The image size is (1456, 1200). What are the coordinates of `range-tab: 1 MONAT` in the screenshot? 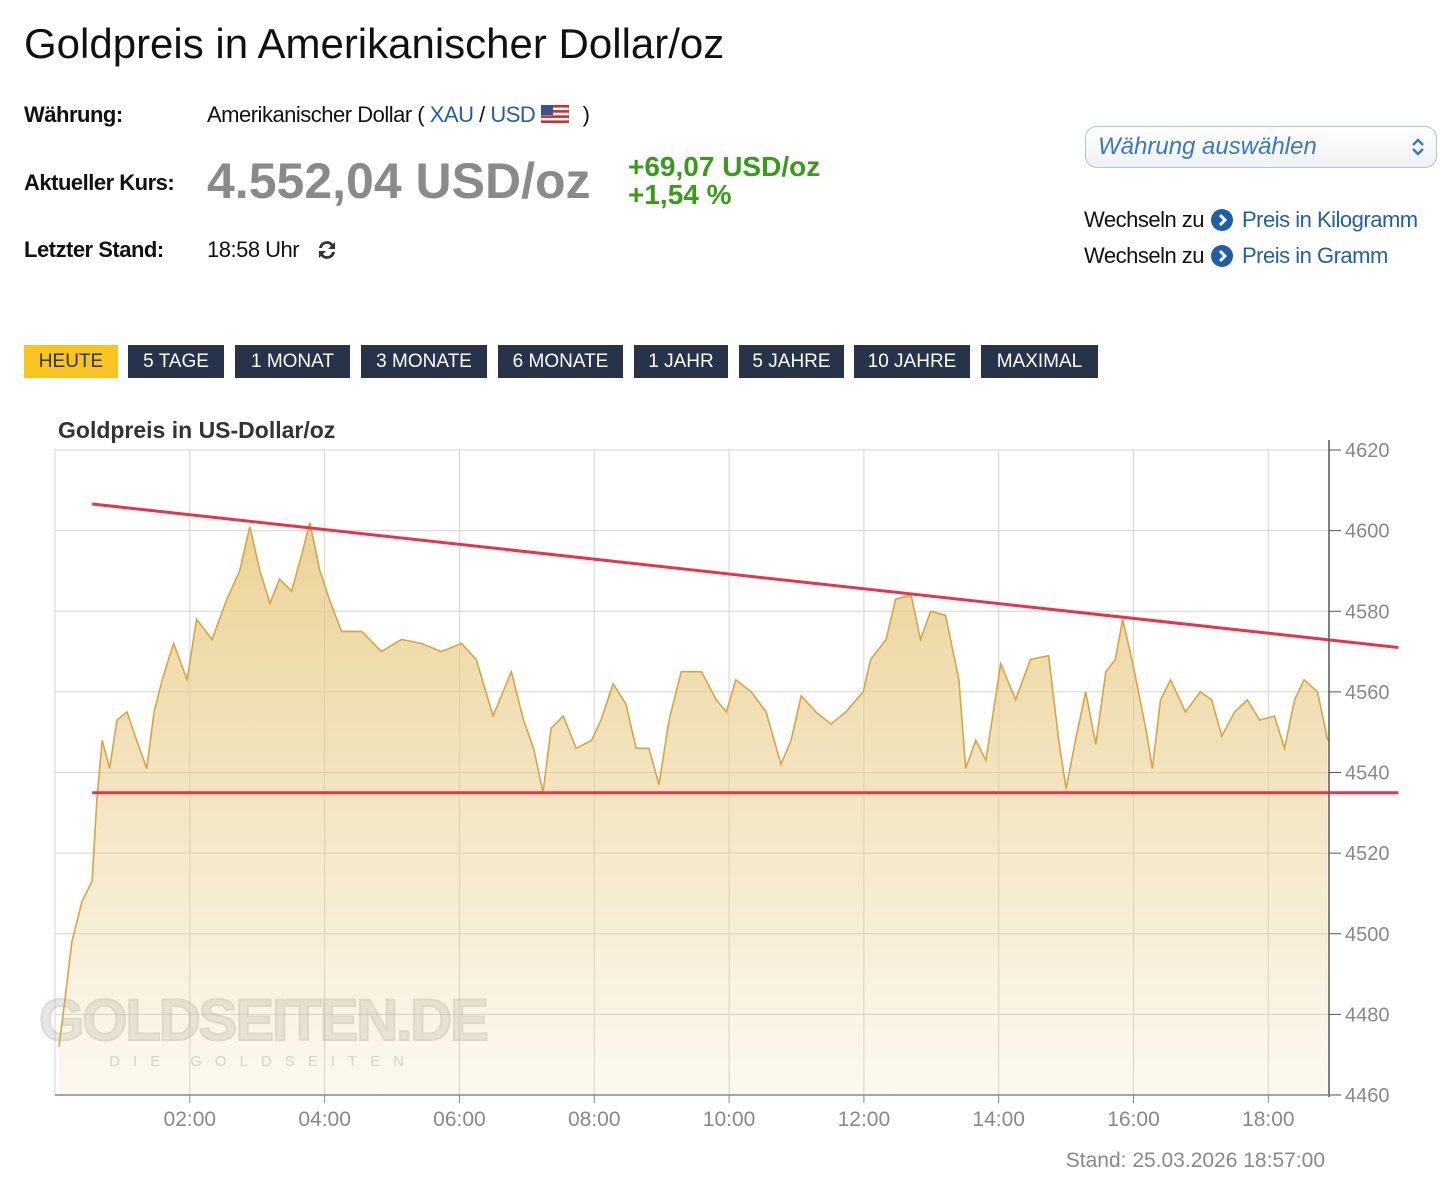 It's located at (292, 361).